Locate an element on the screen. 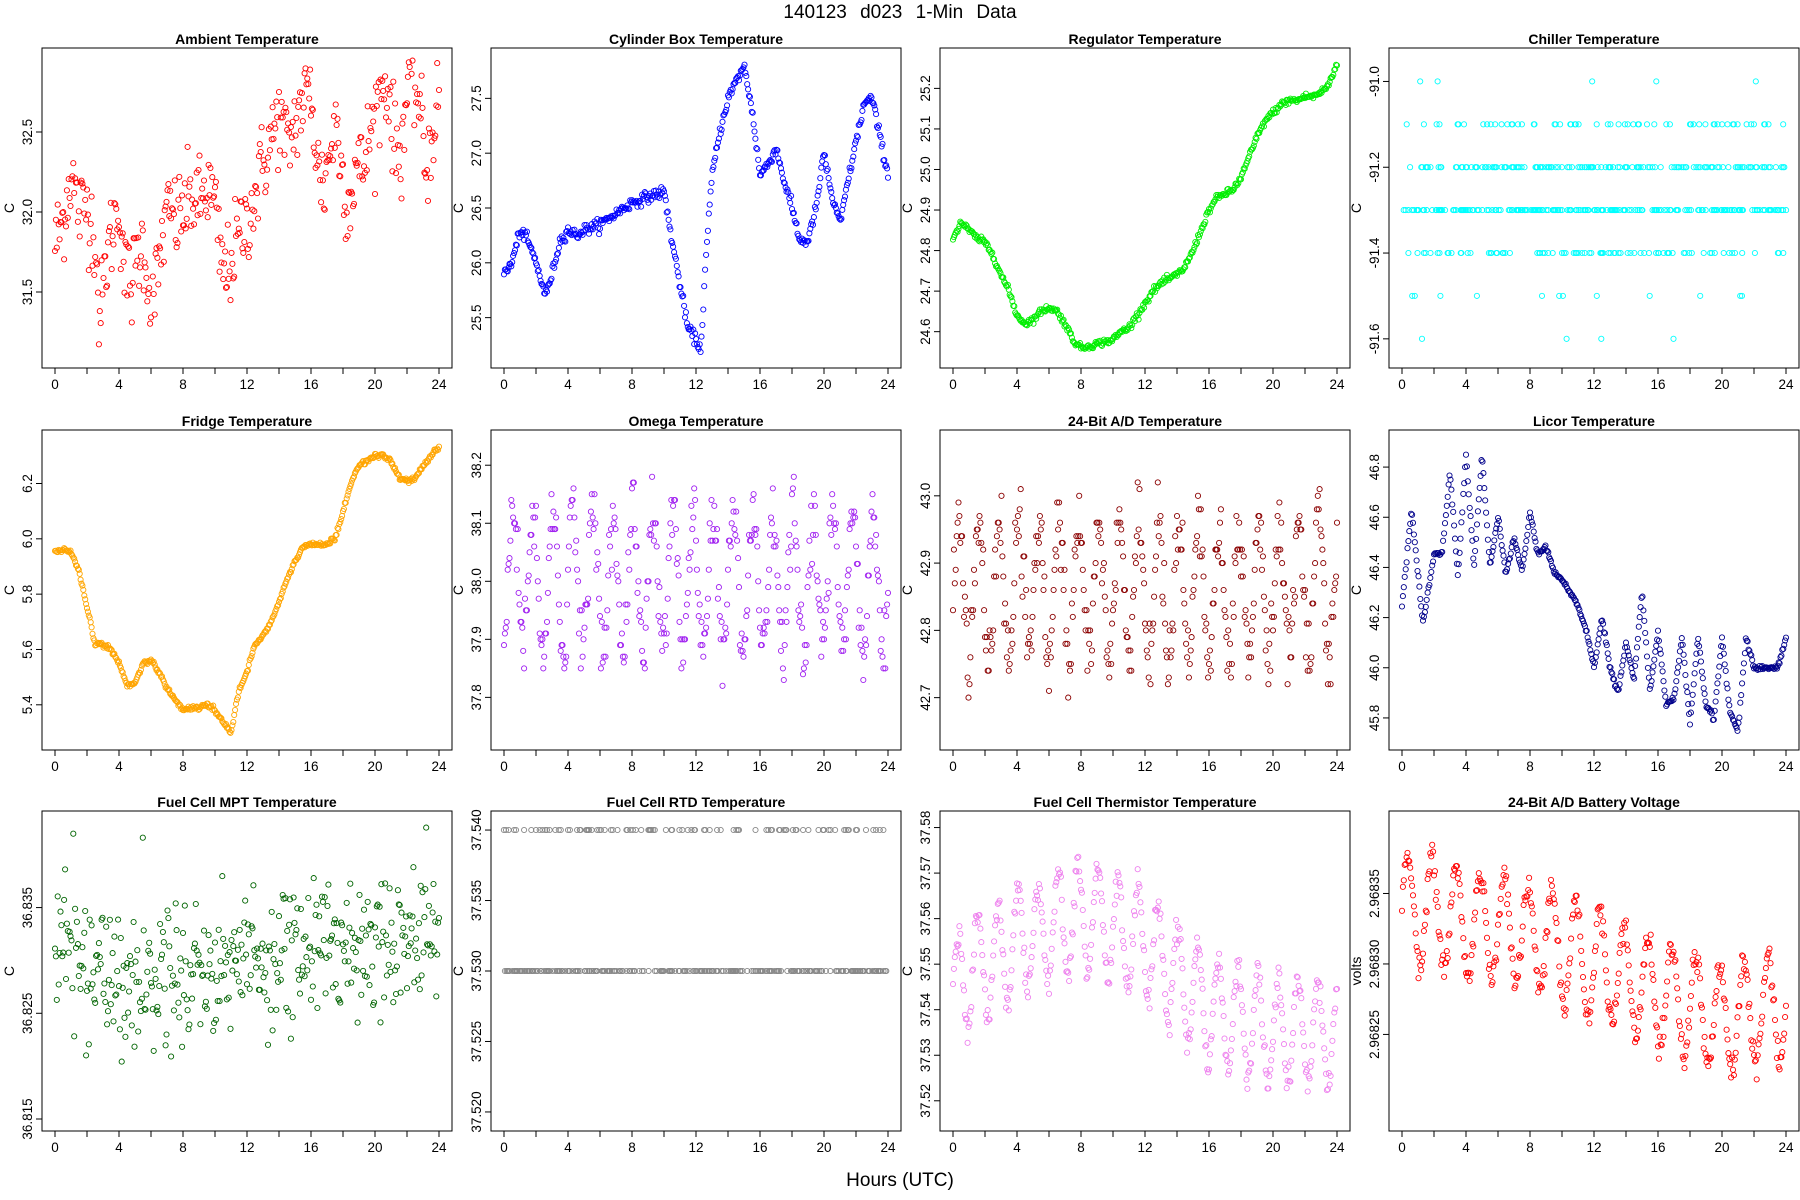  y-tick-label: 6.2 is located at coordinates (27, 483).